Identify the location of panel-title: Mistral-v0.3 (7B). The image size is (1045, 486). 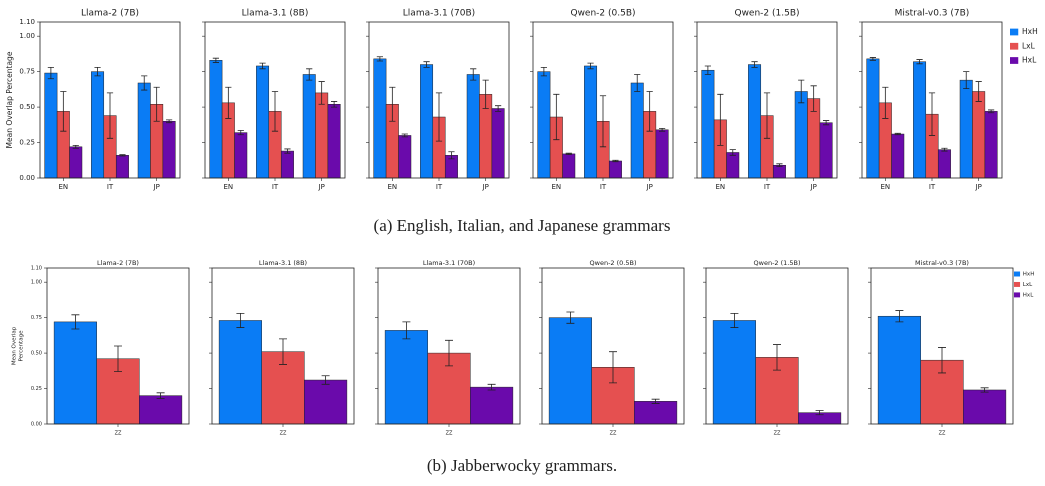
(932, 14).